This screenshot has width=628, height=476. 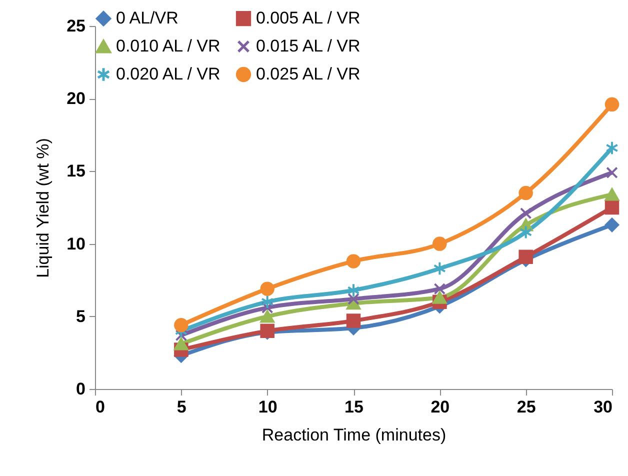 I want to click on legend-label: 0 AL/VR, so click(x=147, y=18).